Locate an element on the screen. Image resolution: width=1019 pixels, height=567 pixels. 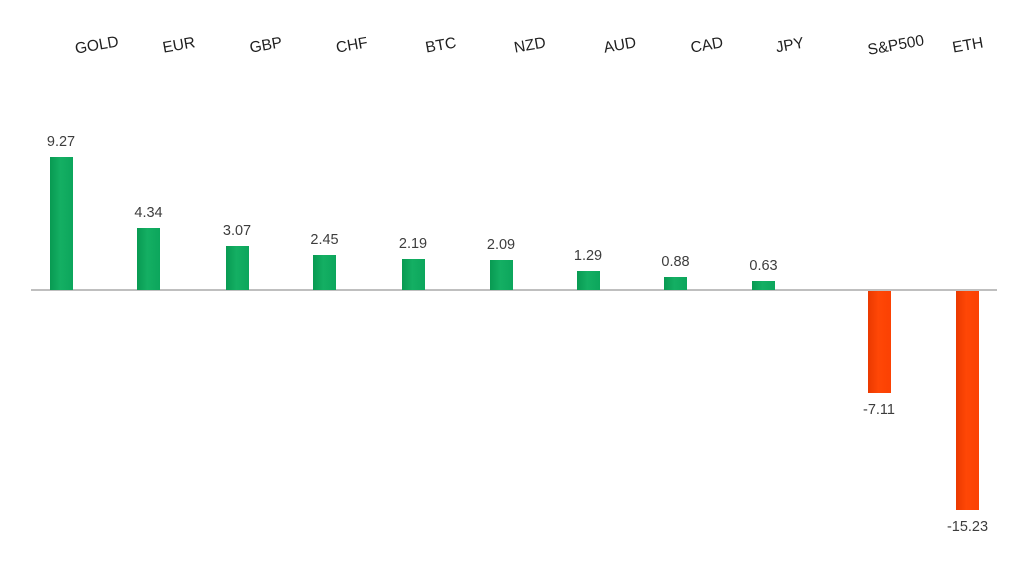
bar-eth is located at coordinates (967, 400).